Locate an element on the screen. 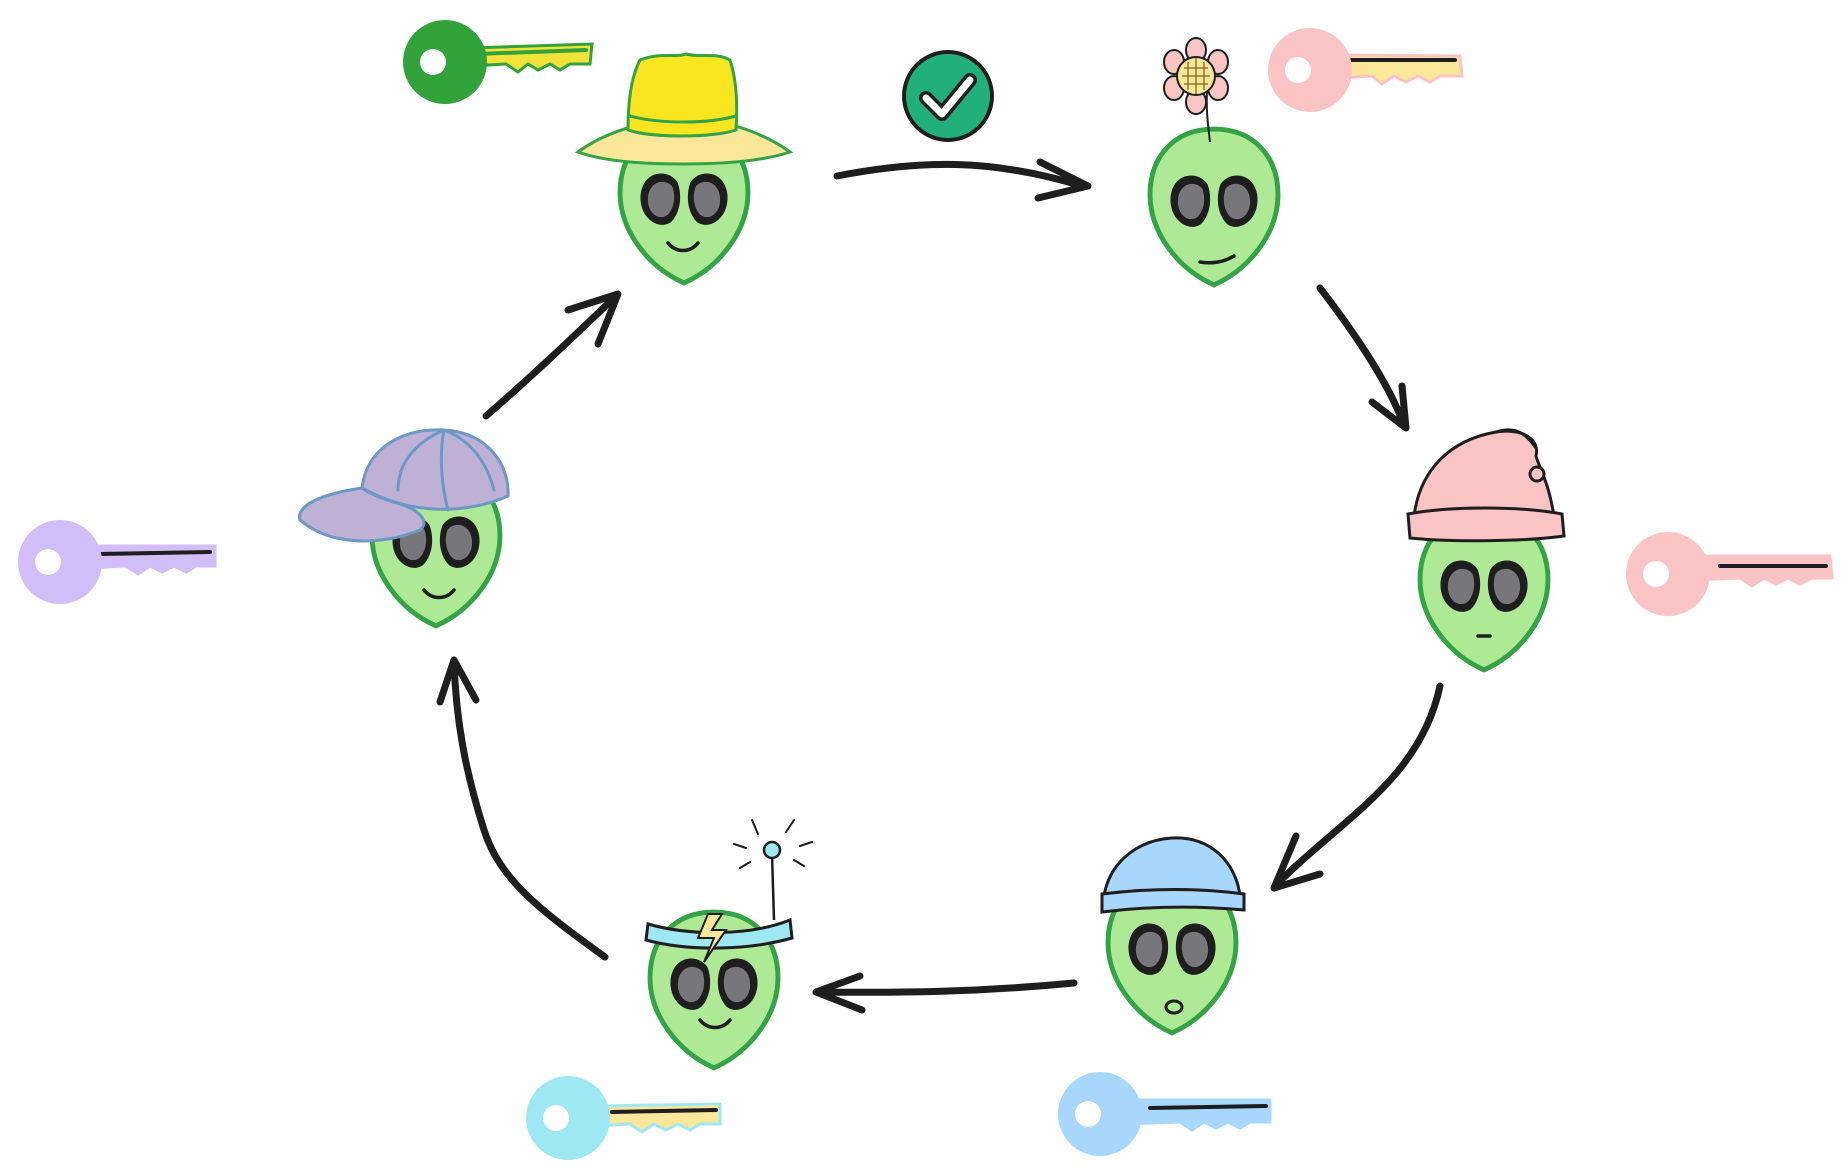  node-blue-beanie-alien is located at coordinates (1173, 934).